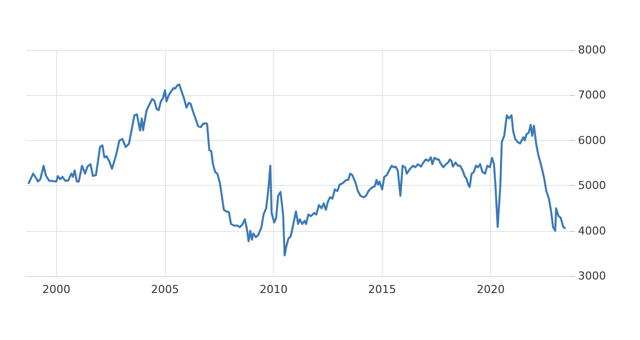 This screenshot has height=340, width=640. Describe the element at coordinates (592, 185) in the screenshot. I see `y-tick-label: 5000` at that location.